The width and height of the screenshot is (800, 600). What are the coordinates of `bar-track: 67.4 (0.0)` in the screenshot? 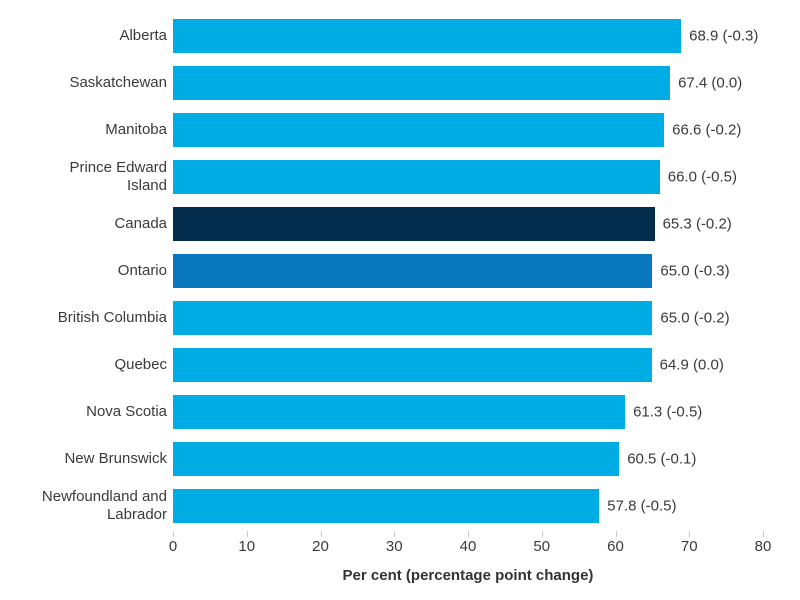 It's located at (468, 82).